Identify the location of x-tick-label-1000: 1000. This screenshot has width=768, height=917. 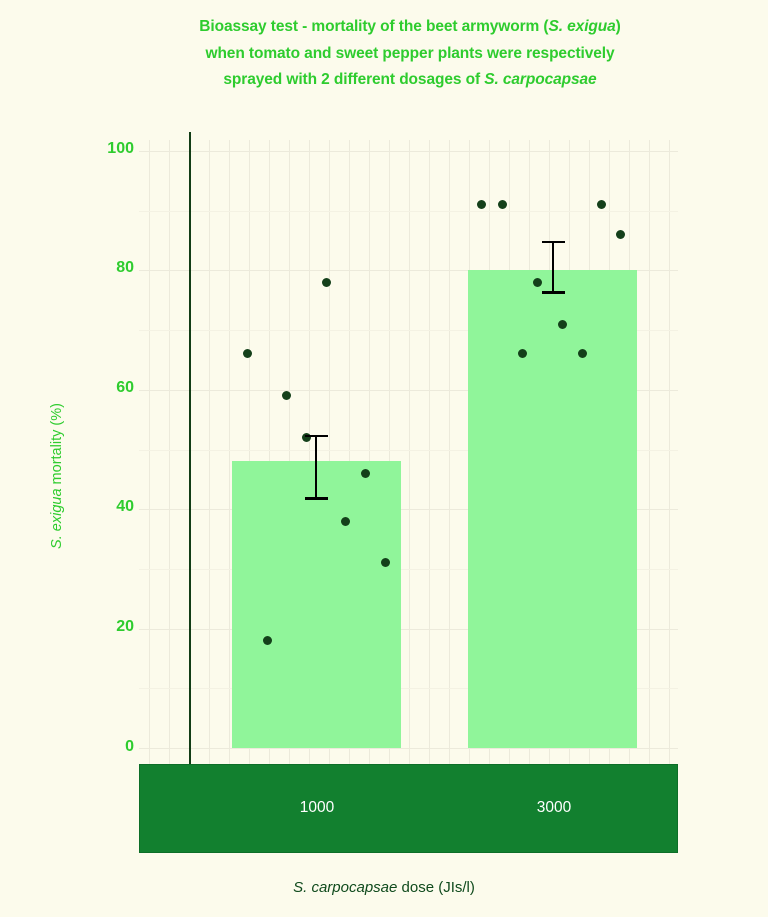
(317, 807).